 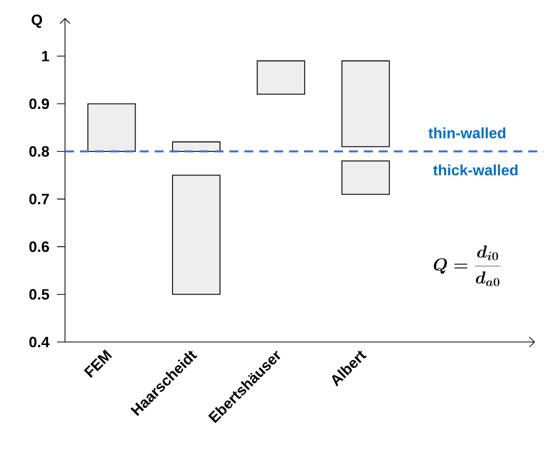 I want to click on y-tick-label: 0.8, so click(x=39, y=151).